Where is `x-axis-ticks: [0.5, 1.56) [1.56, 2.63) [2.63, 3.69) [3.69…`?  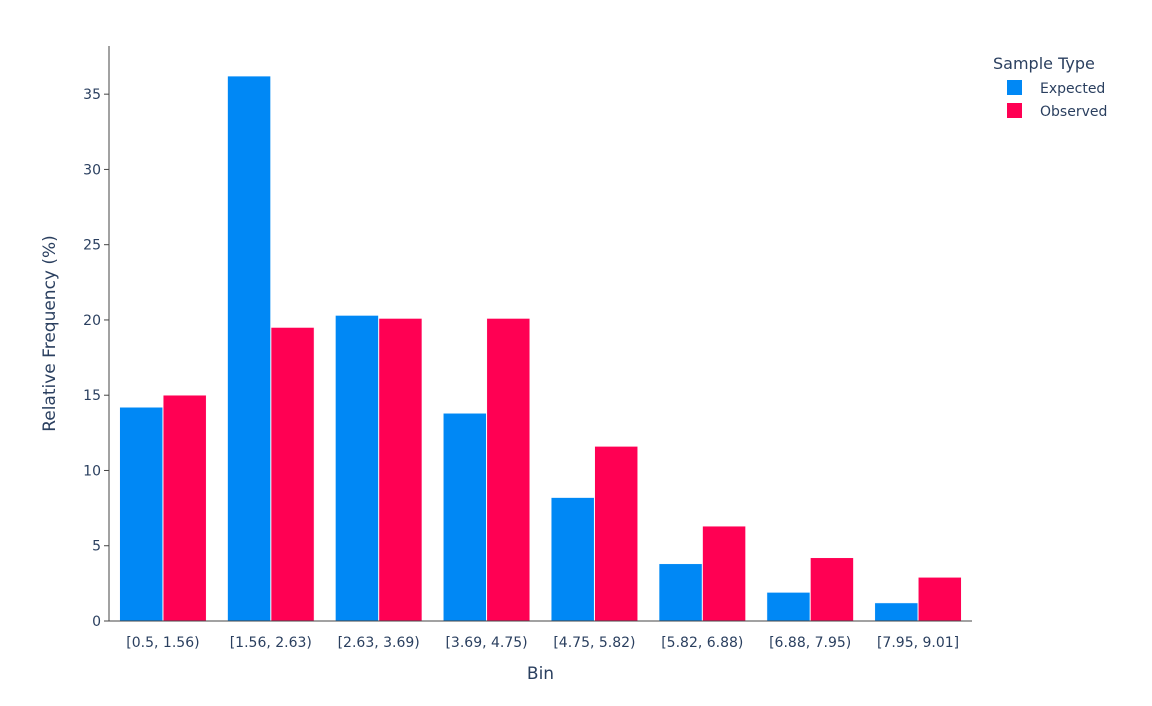
x-axis-ticks: [0.5, 1.56) [1.56, 2.63) [2.63, 3.69) [3.69… is located at coordinates (542, 643).